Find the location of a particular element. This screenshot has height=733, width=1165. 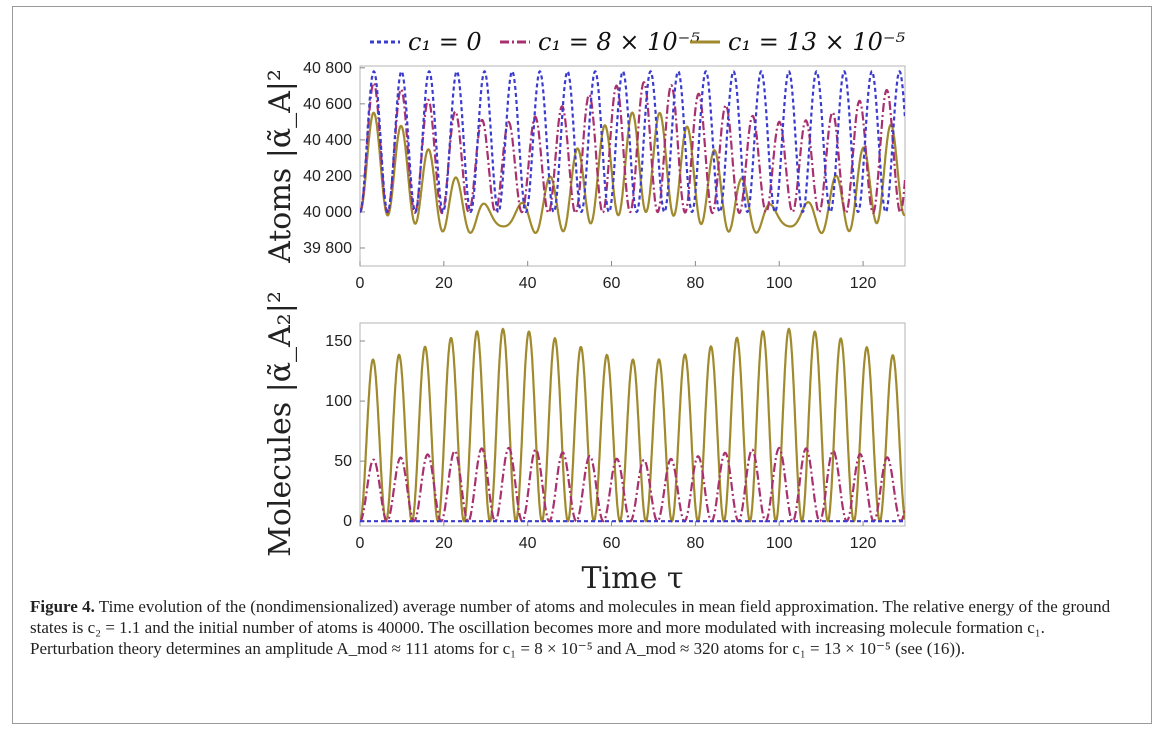

legend-item-c1-0: c₁ = 0 is located at coordinates (426, 42).